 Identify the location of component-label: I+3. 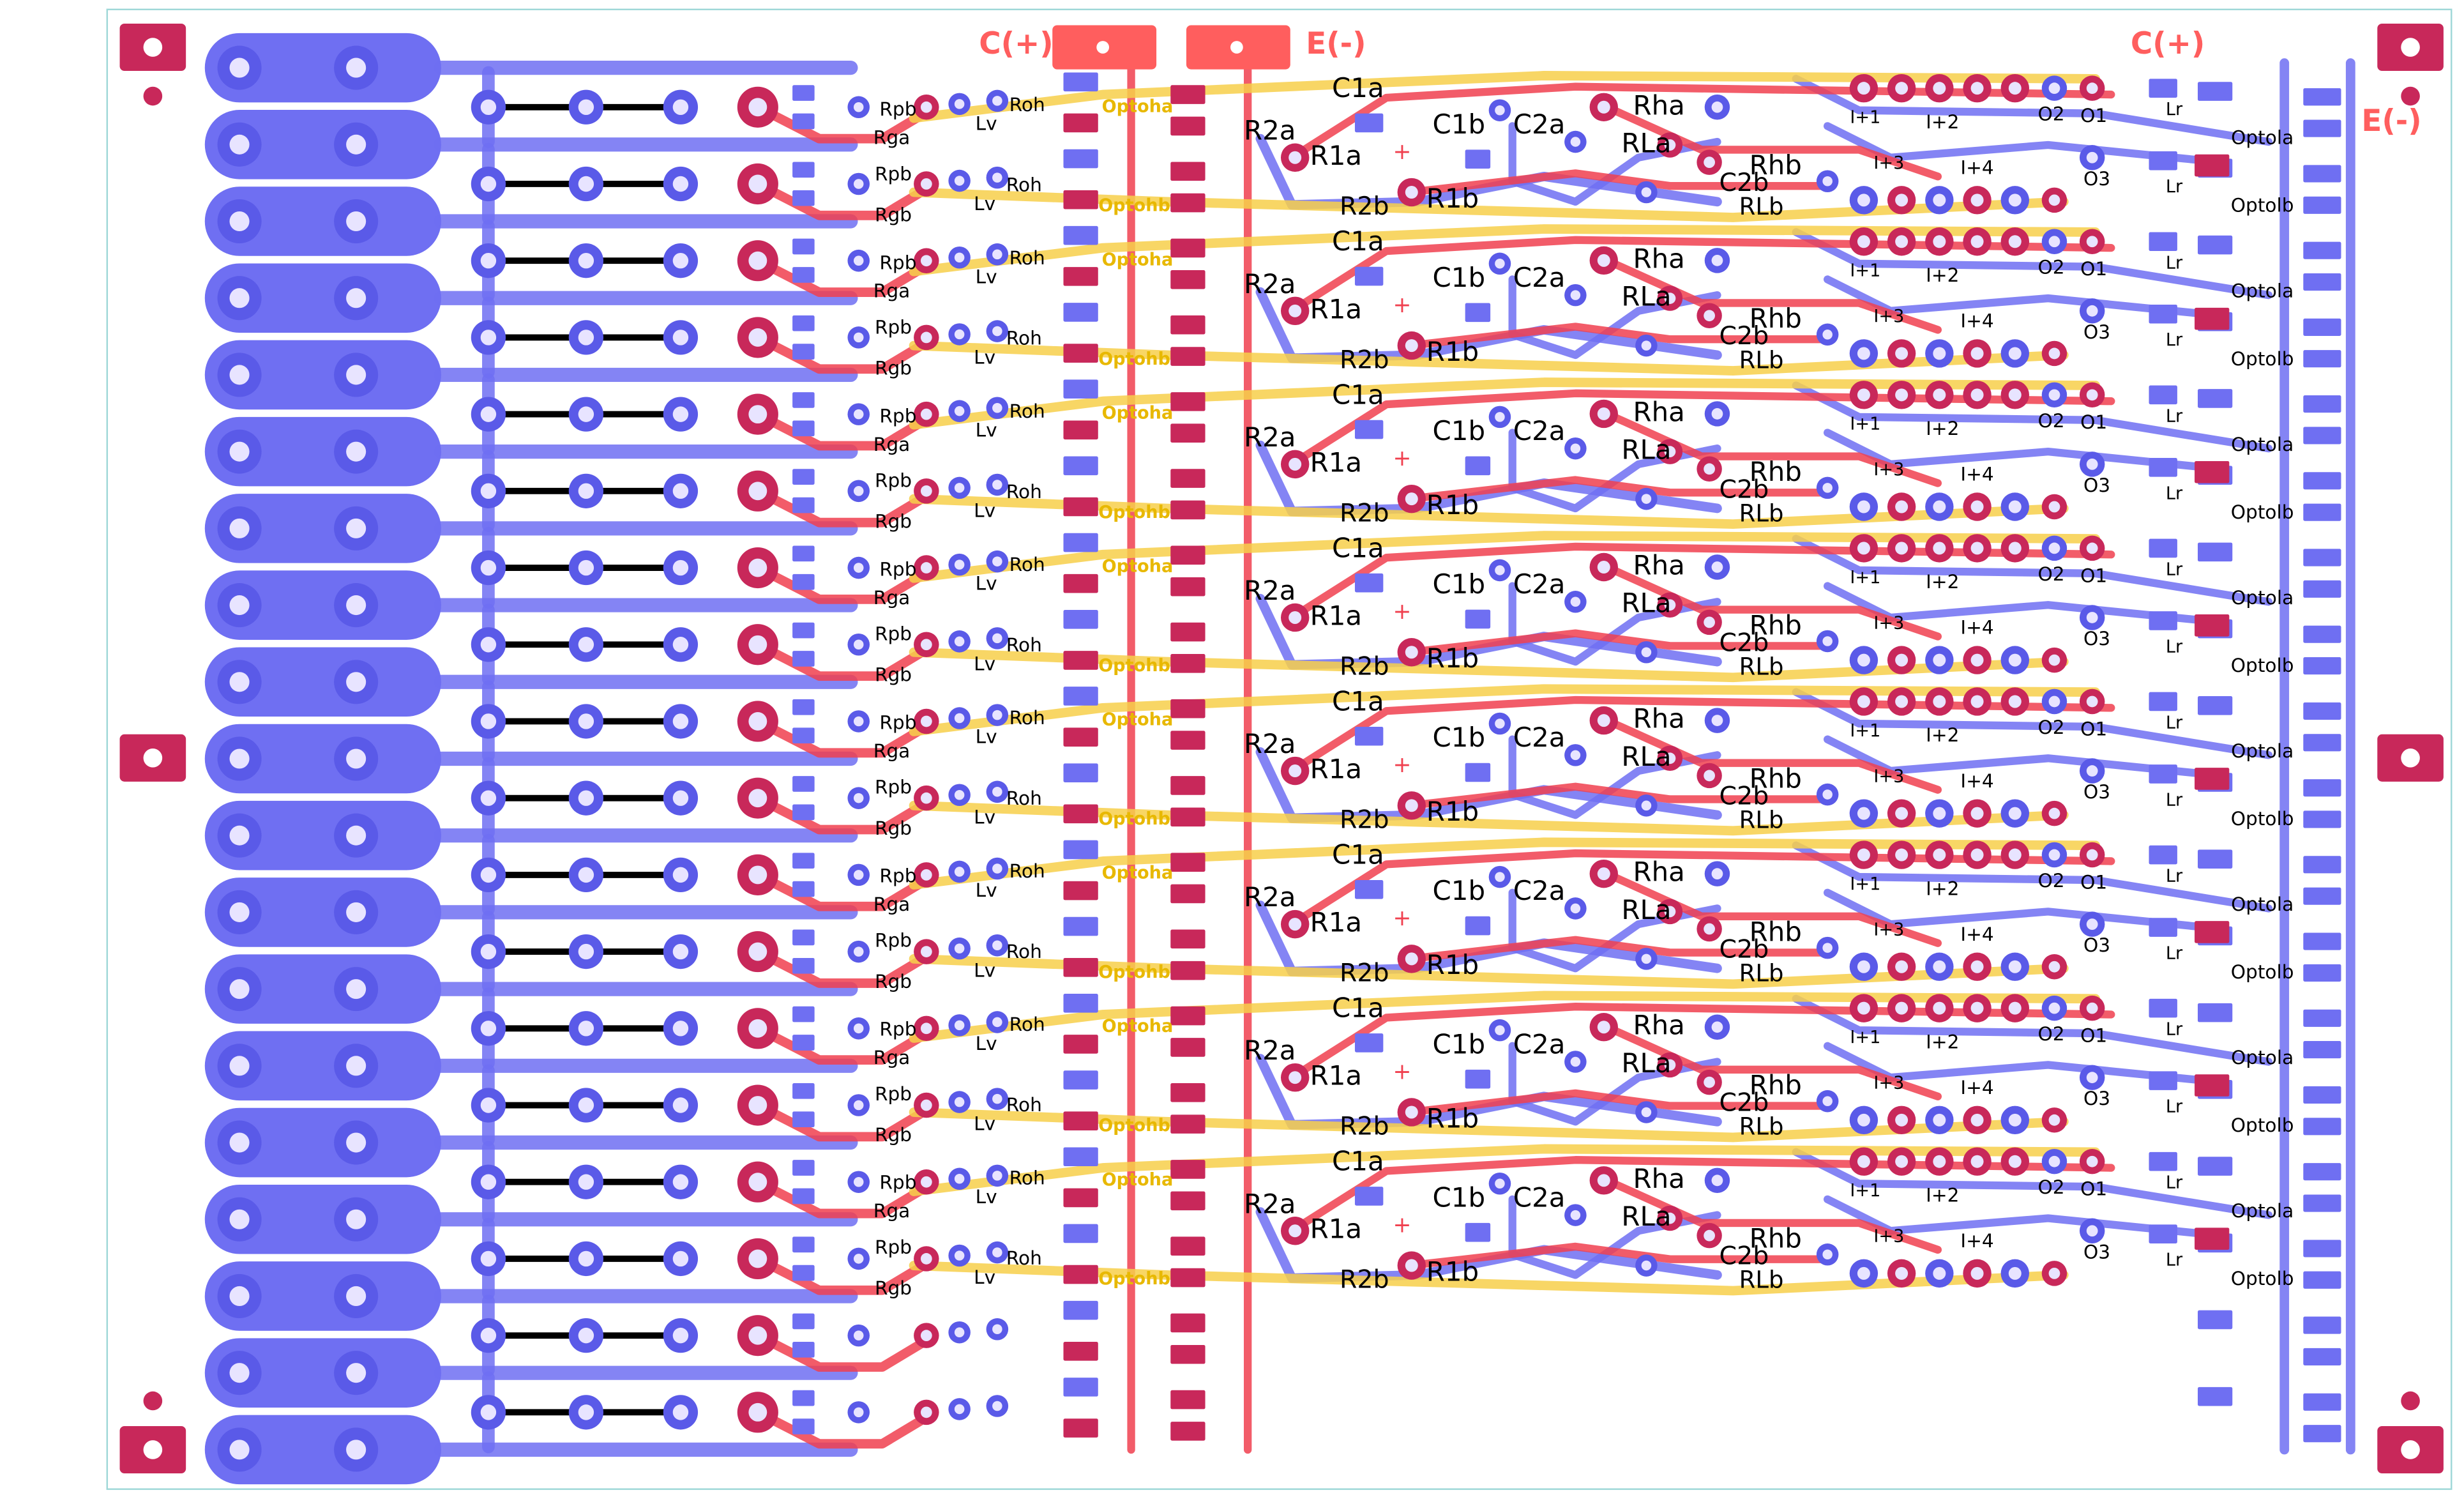
(1888, 470).